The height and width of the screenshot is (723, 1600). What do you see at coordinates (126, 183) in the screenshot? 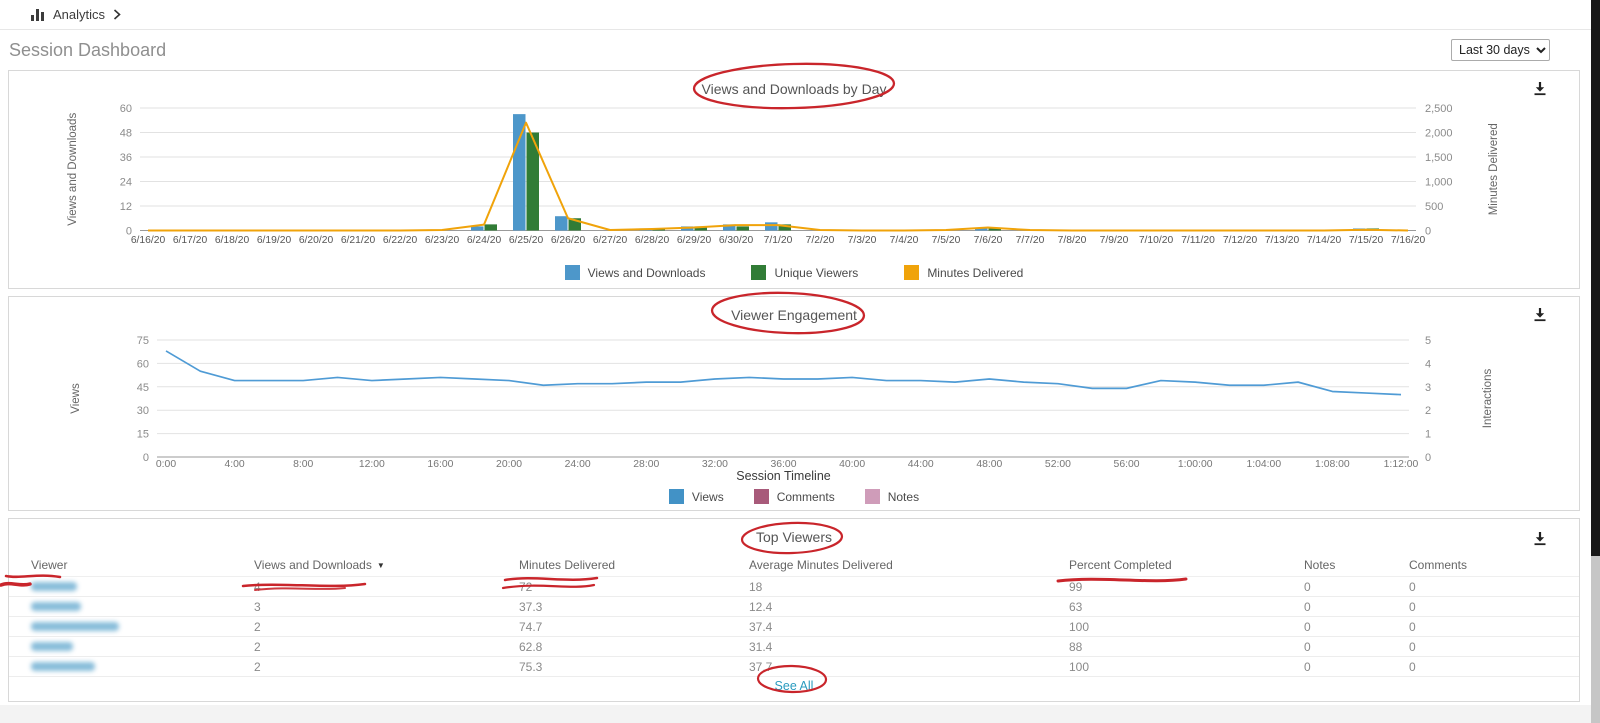
I see `svg-text: 24` at bounding box center [126, 183].